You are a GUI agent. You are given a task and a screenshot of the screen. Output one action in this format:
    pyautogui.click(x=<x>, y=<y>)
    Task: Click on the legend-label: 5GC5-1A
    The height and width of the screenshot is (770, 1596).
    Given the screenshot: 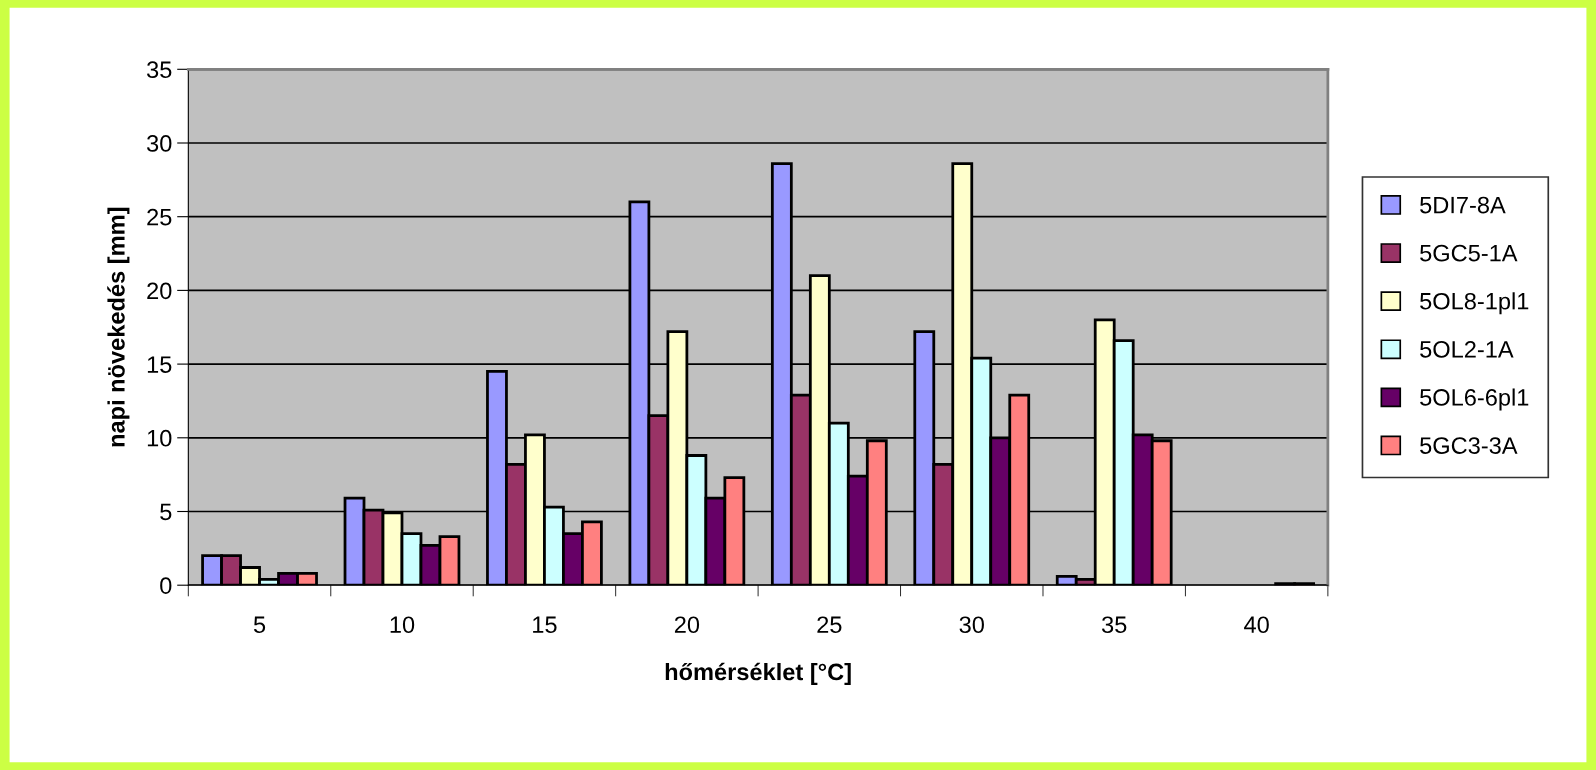 What is the action you would take?
    pyautogui.click(x=1469, y=253)
    